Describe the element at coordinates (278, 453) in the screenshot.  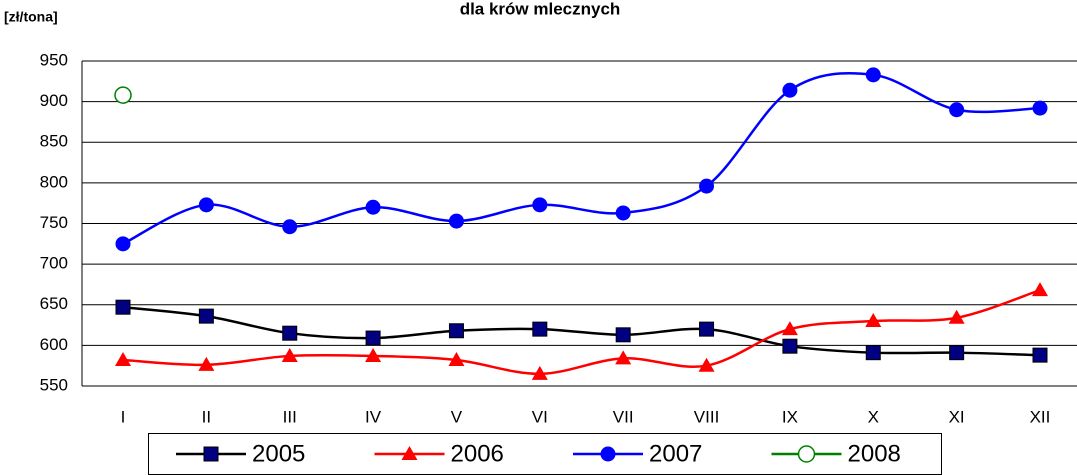
I see `legend-label: 2005` at that location.